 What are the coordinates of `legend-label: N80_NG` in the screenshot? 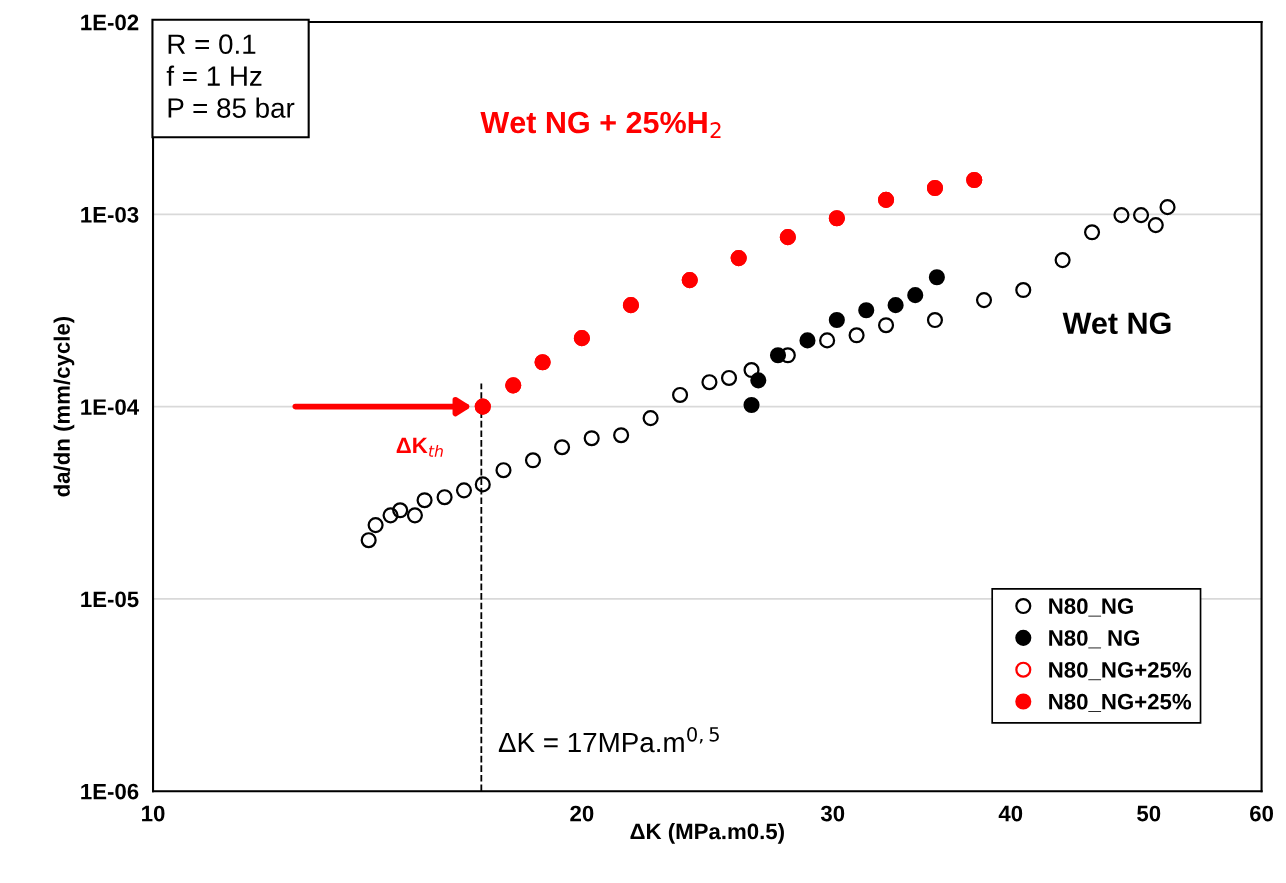 It's located at (1091, 607).